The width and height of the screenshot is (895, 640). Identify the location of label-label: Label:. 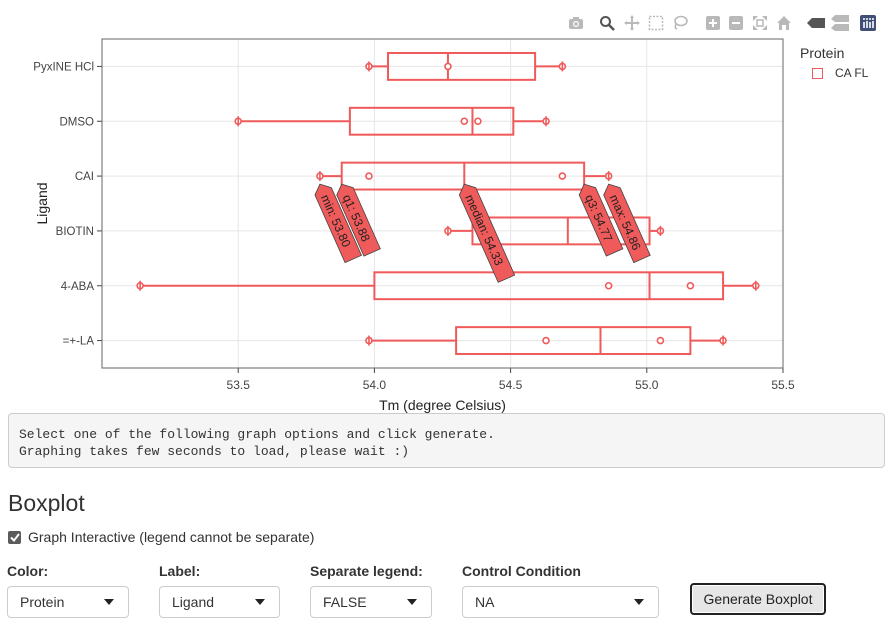
(180, 571).